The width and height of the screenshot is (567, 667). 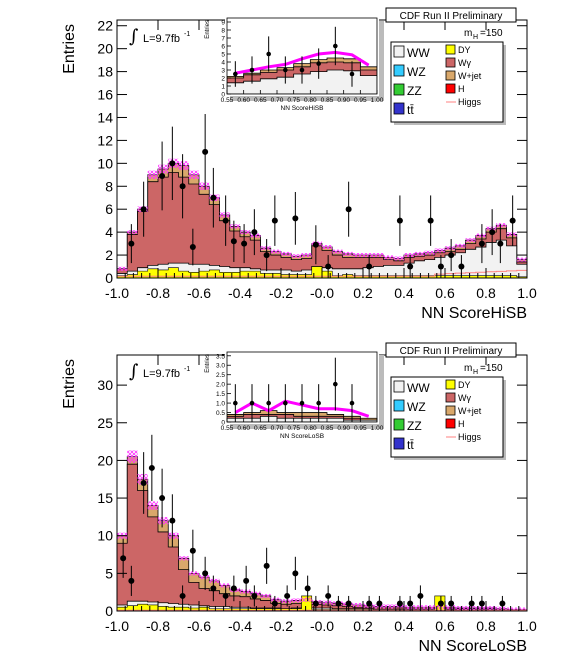 I want to click on panel0-legend-label: WW, so click(x=418, y=53).